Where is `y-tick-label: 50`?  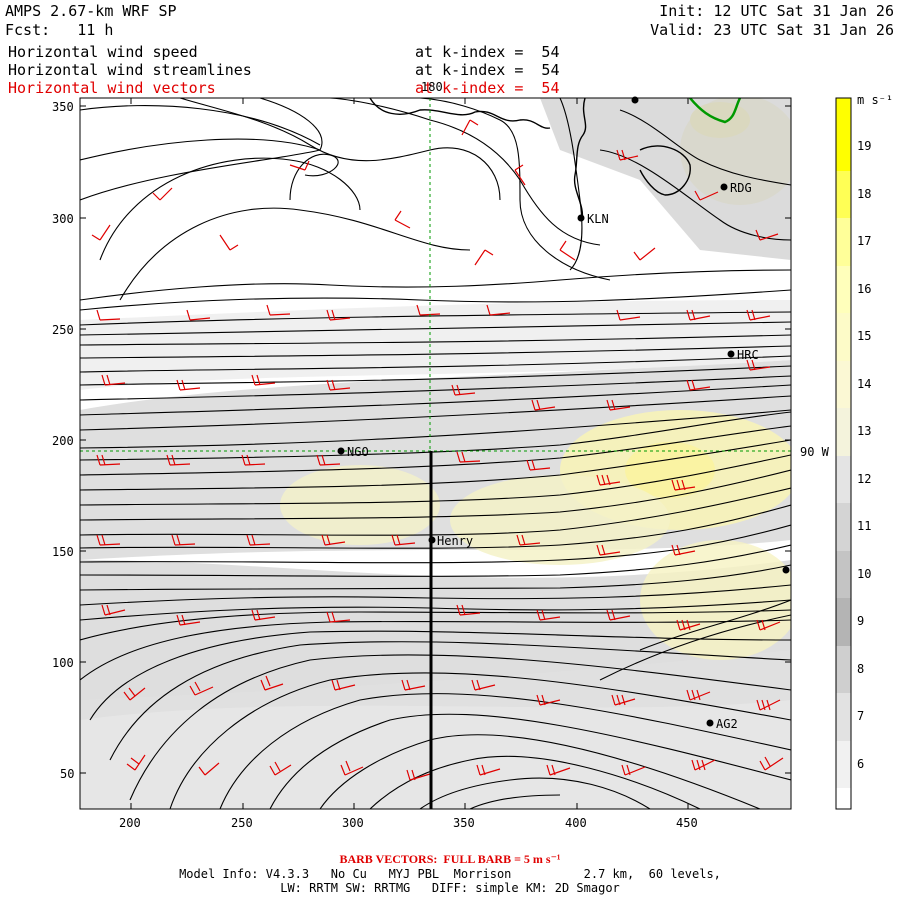
y-tick-label: 50 is located at coordinates (67, 774).